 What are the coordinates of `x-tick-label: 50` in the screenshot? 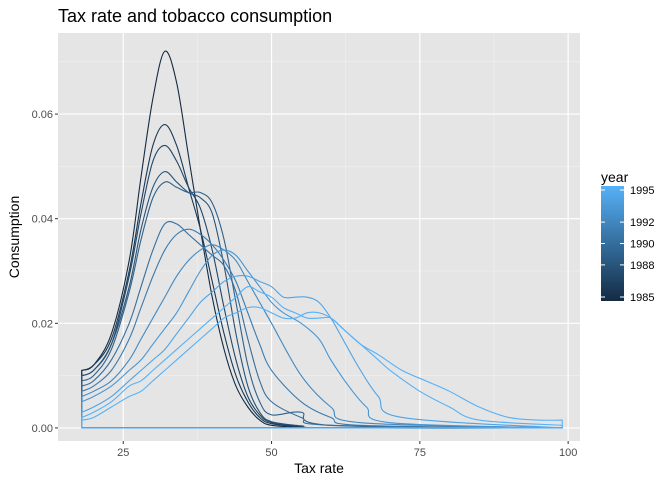 It's located at (271, 453).